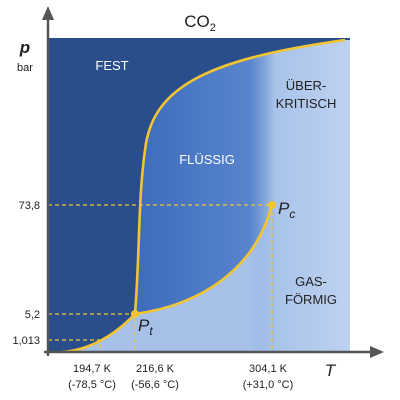 This screenshot has height=400, width=400. I want to click on critical-main: P, so click(284, 208).